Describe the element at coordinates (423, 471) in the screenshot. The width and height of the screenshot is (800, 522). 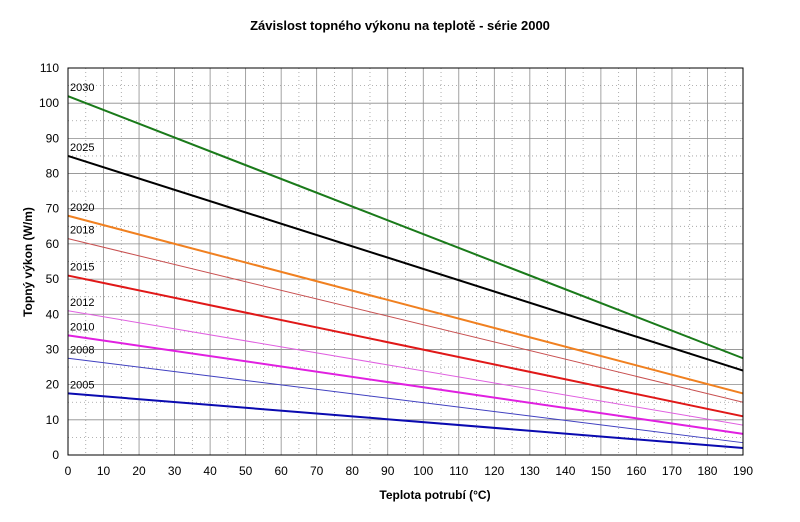
I see `x-tick-label: 100` at that location.